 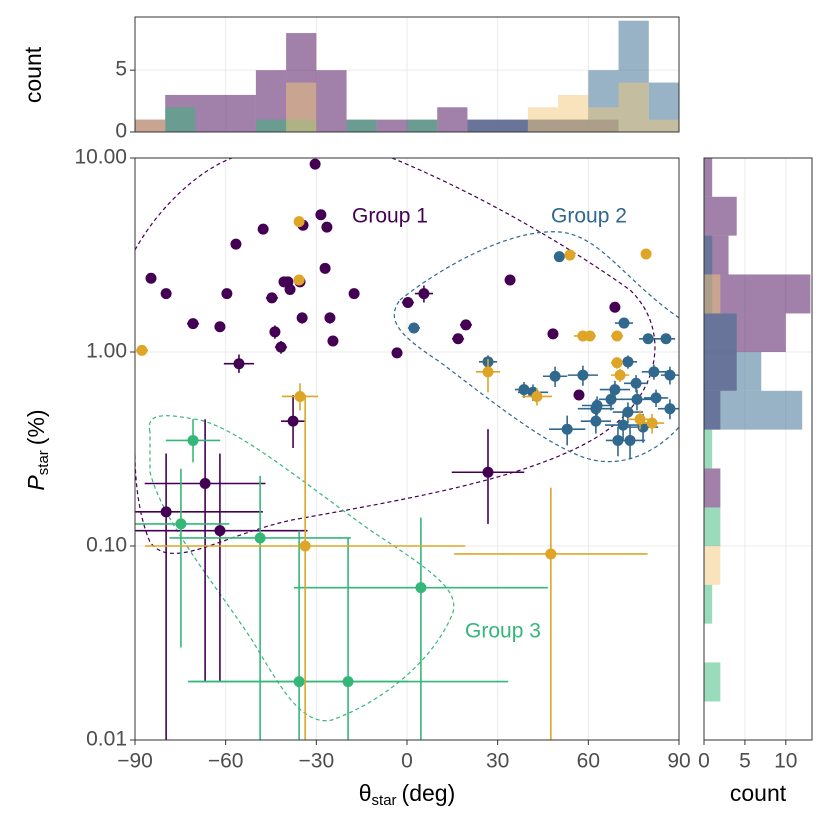 What do you see at coordinates (704, 761) in the screenshot?
I see `right-hist-tick-label: 0` at bounding box center [704, 761].